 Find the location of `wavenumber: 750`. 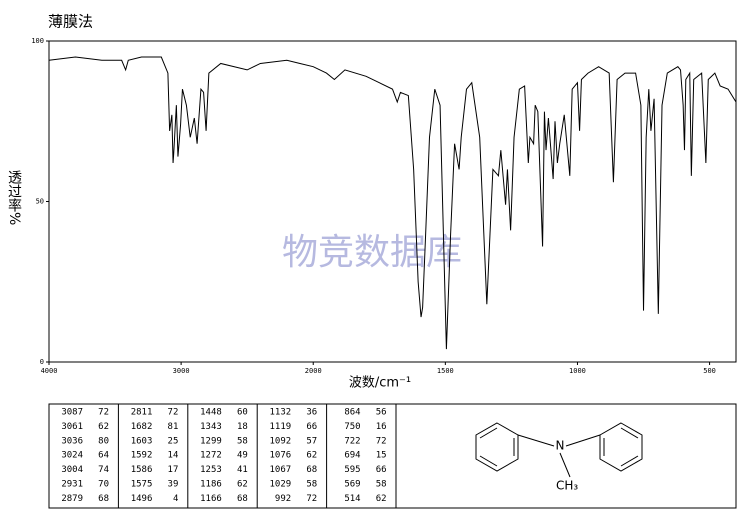

wavenumber: 750 is located at coordinates (352, 427).